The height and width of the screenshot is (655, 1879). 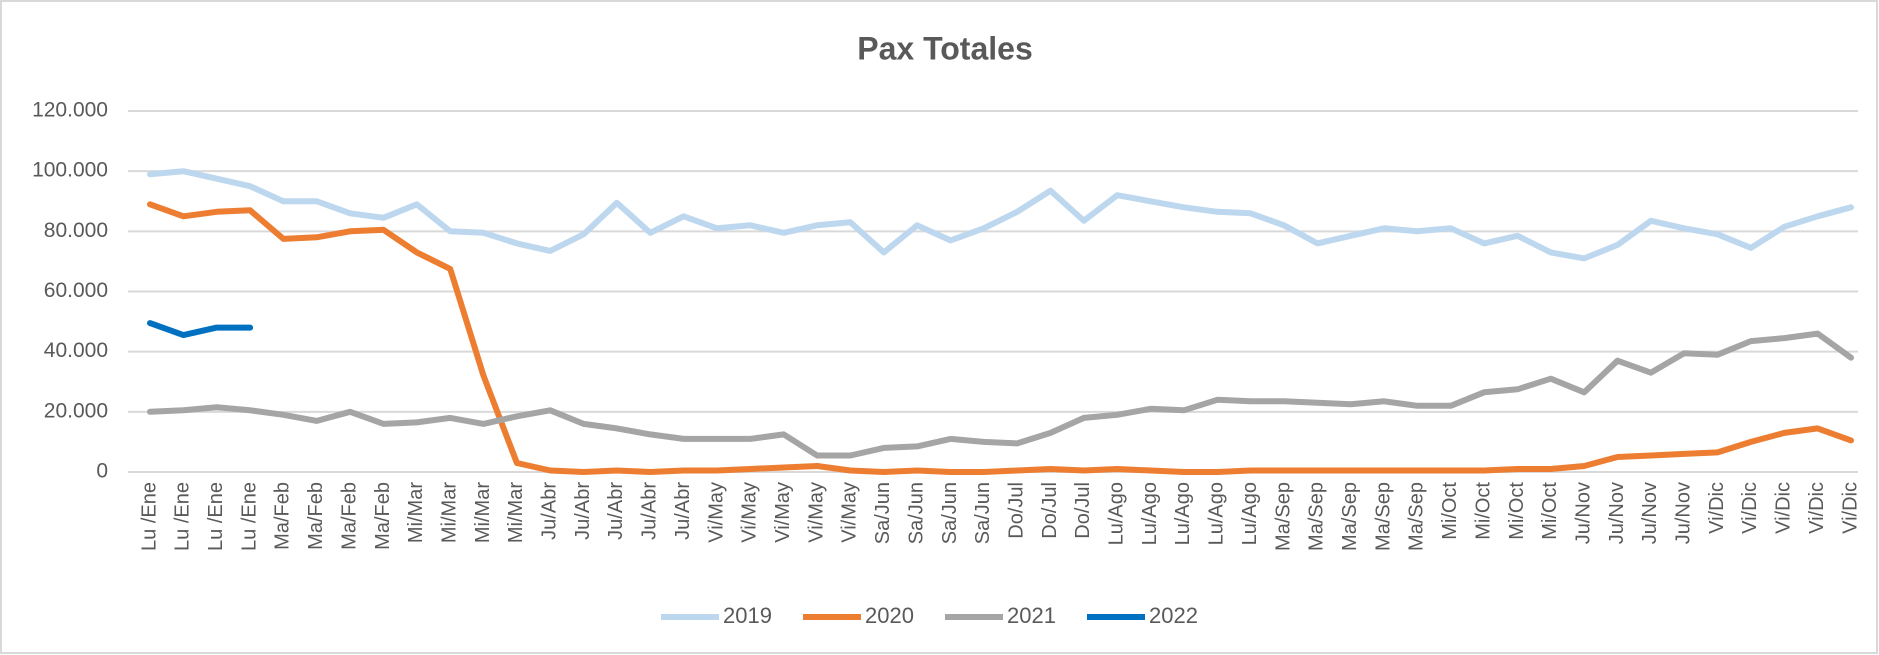 What do you see at coordinates (102, 471) in the screenshot?
I see `y-tick-label: 0` at bounding box center [102, 471].